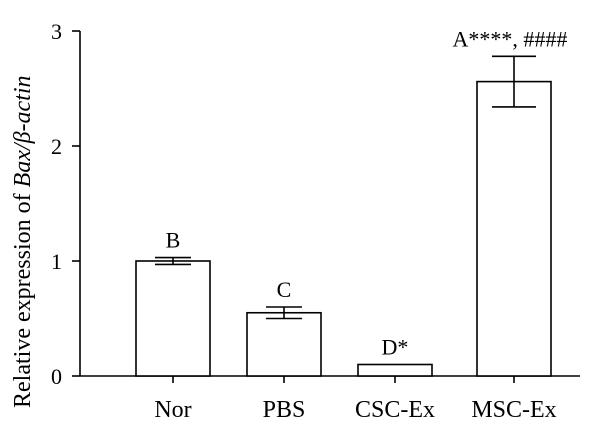  What do you see at coordinates (514, 228) in the screenshot?
I see `bar-msc-ex` at bounding box center [514, 228].